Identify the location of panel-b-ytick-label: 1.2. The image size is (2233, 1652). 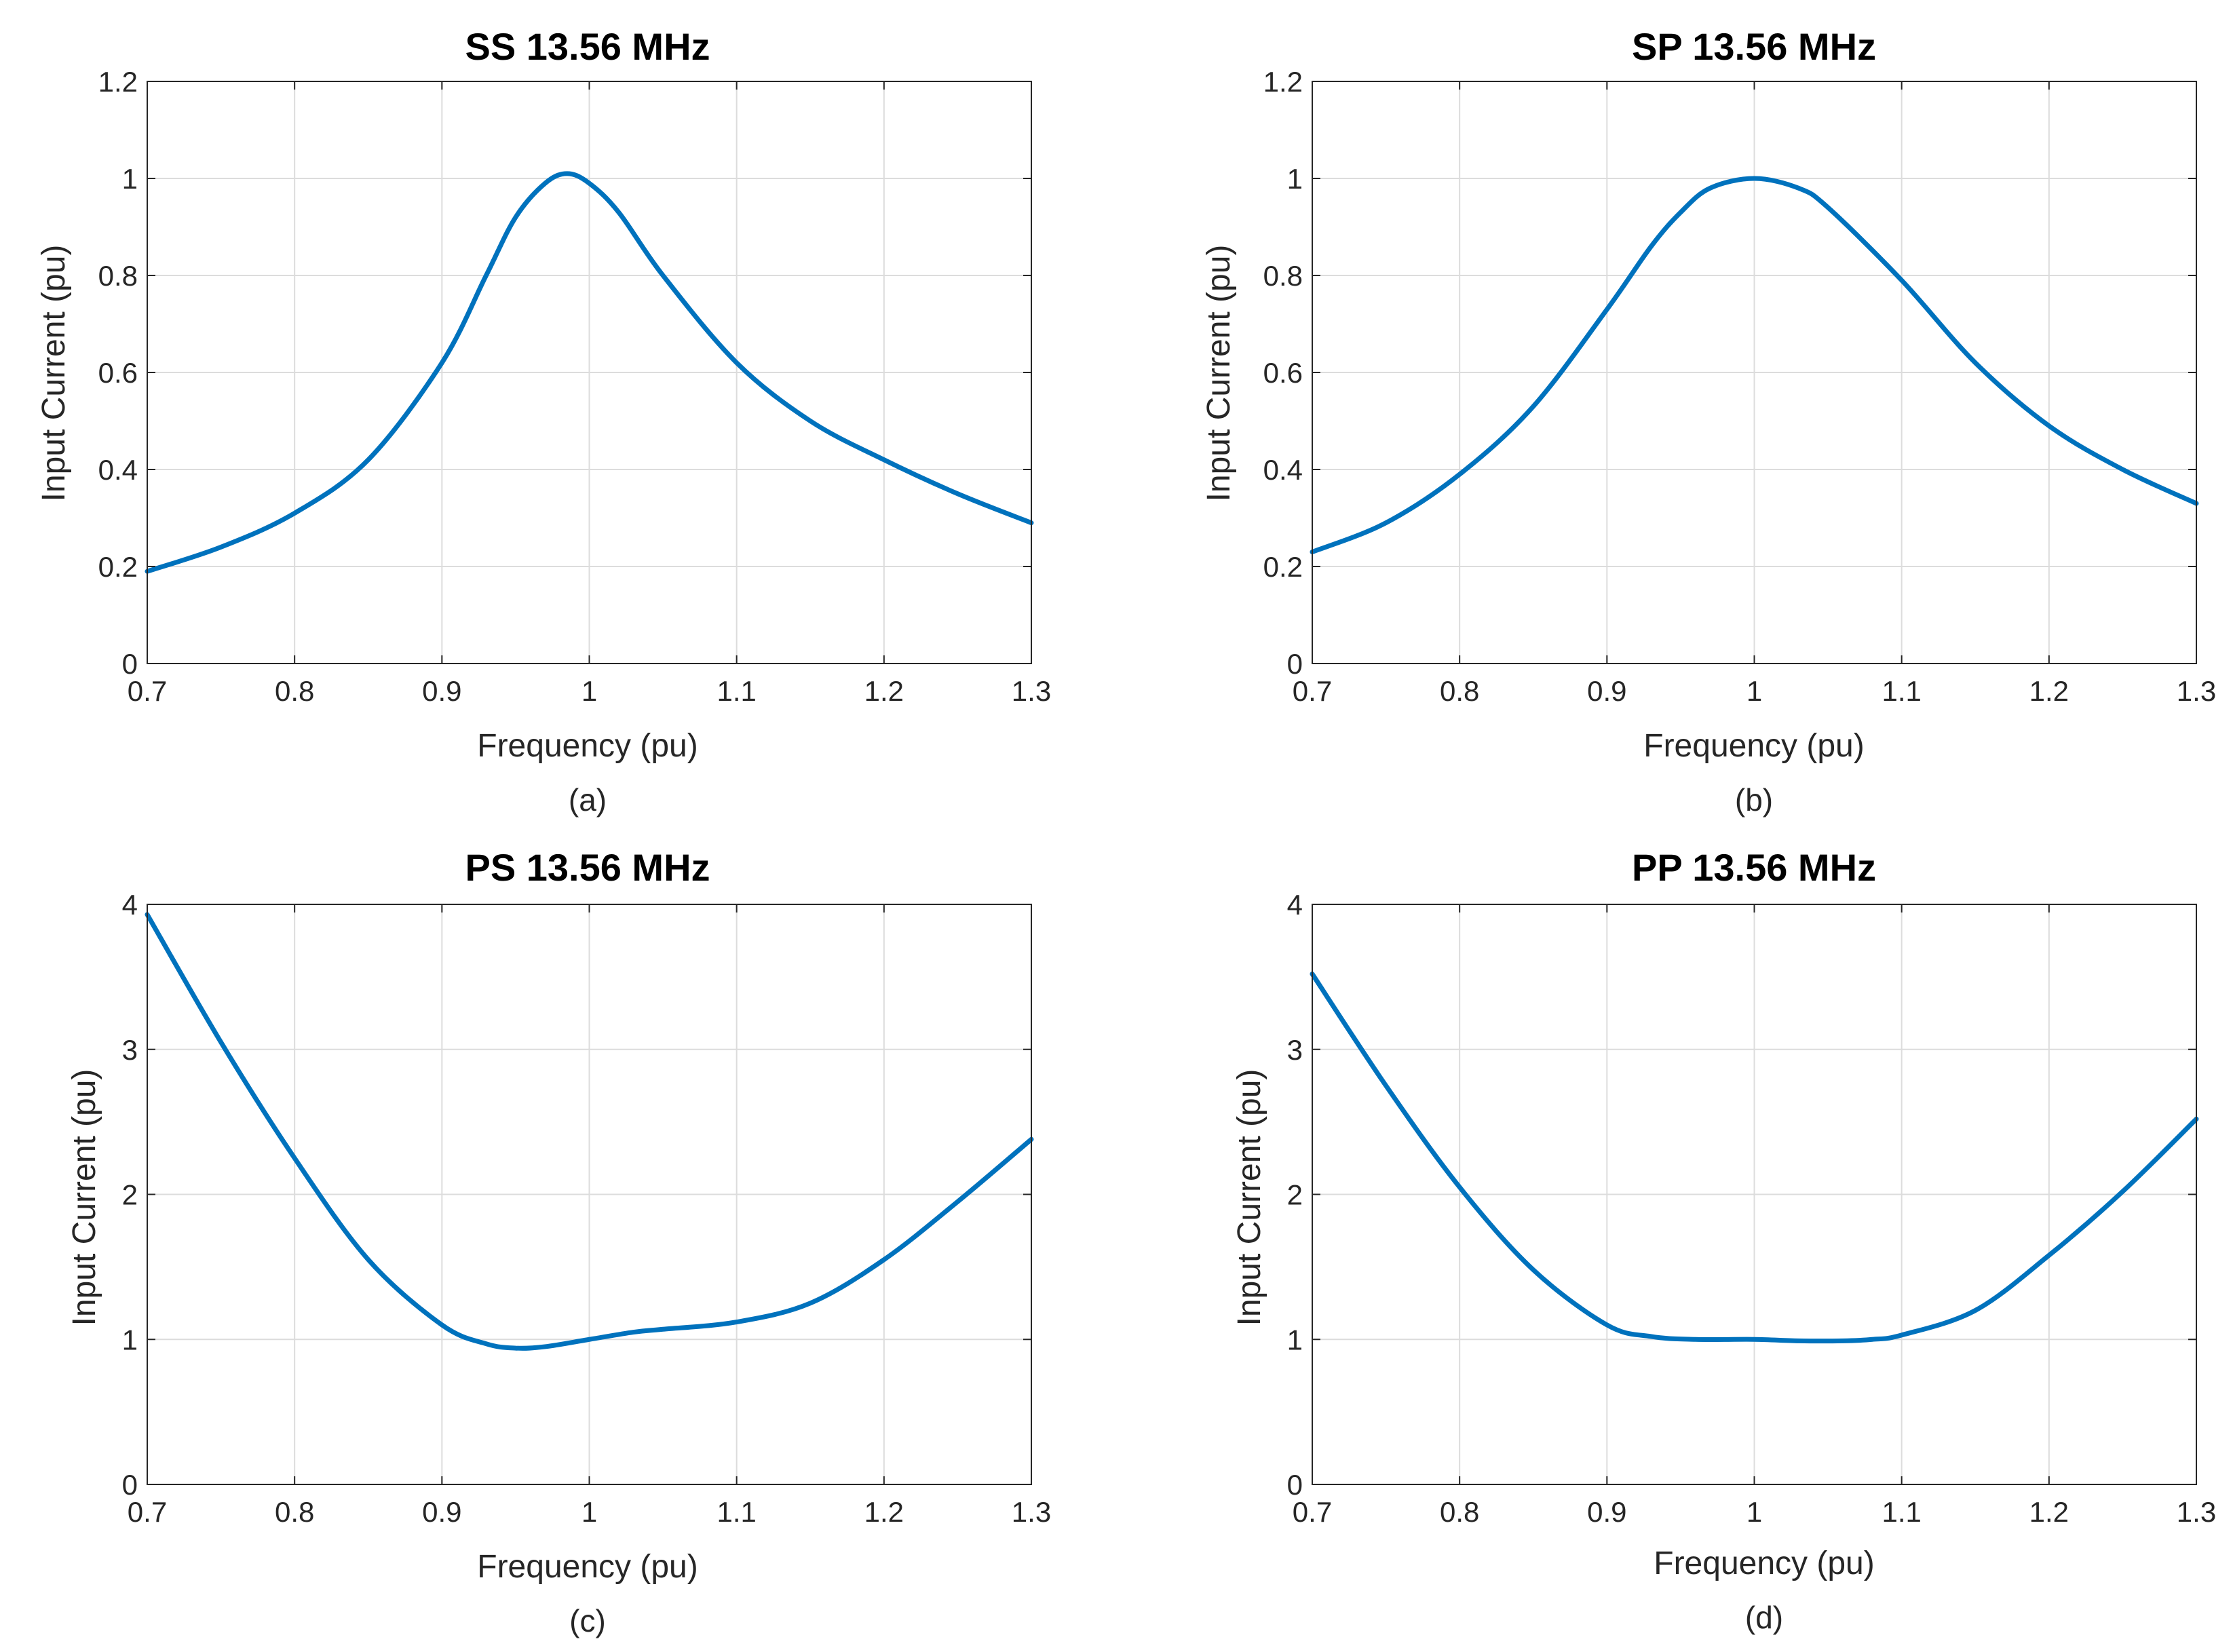
(1283, 82).